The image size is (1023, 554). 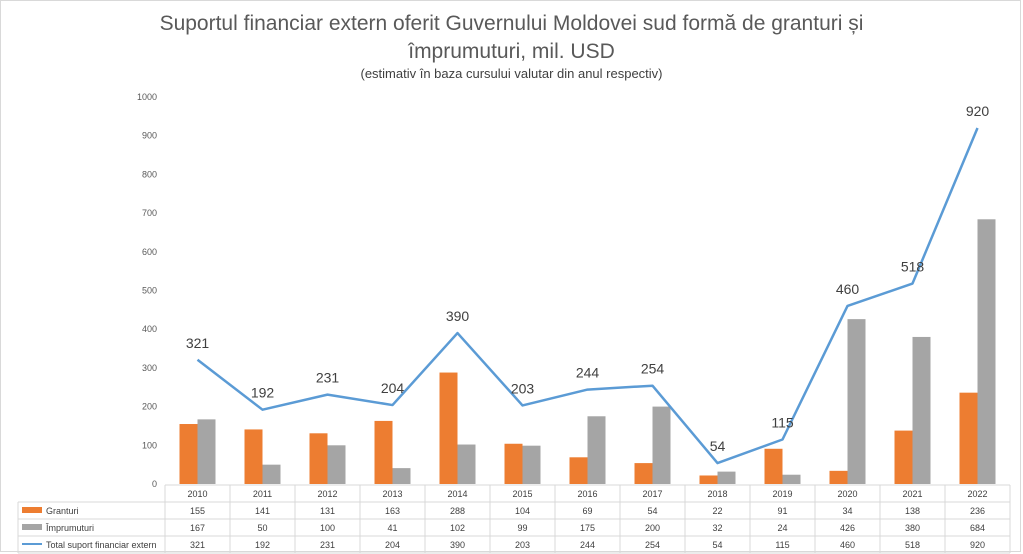 I want to click on total-data-label: 518, so click(x=913, y=267).